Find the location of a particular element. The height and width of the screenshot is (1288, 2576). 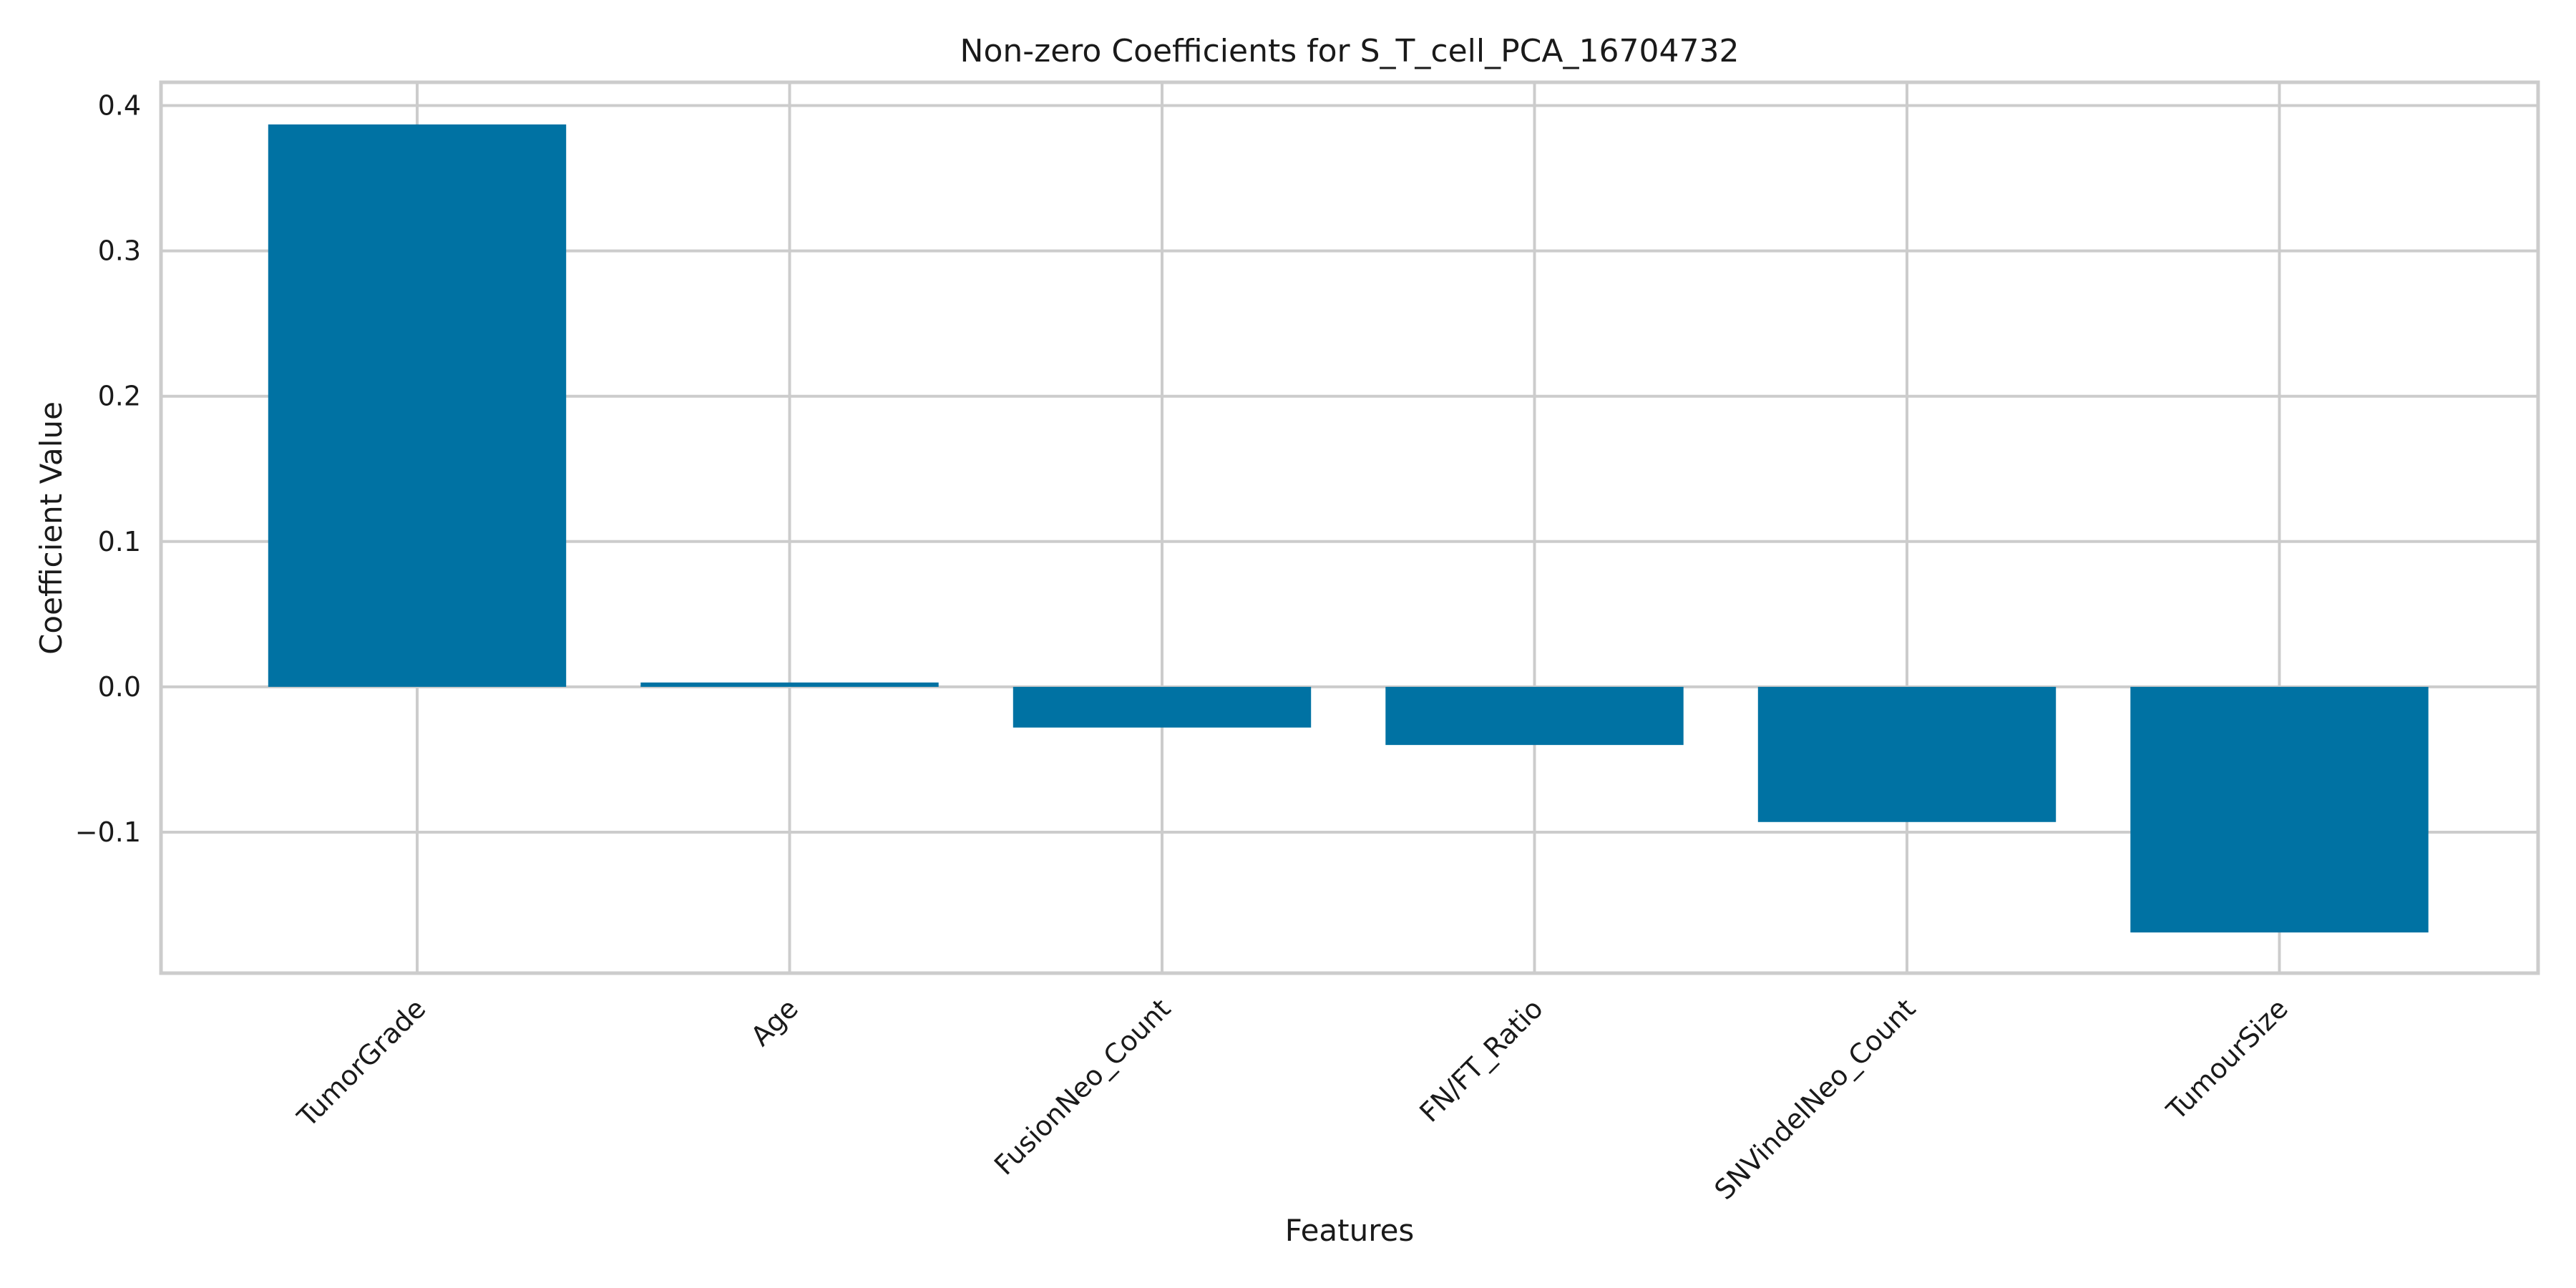

x-tick-label: TumourSize is located at coordinates (2227, 1059).